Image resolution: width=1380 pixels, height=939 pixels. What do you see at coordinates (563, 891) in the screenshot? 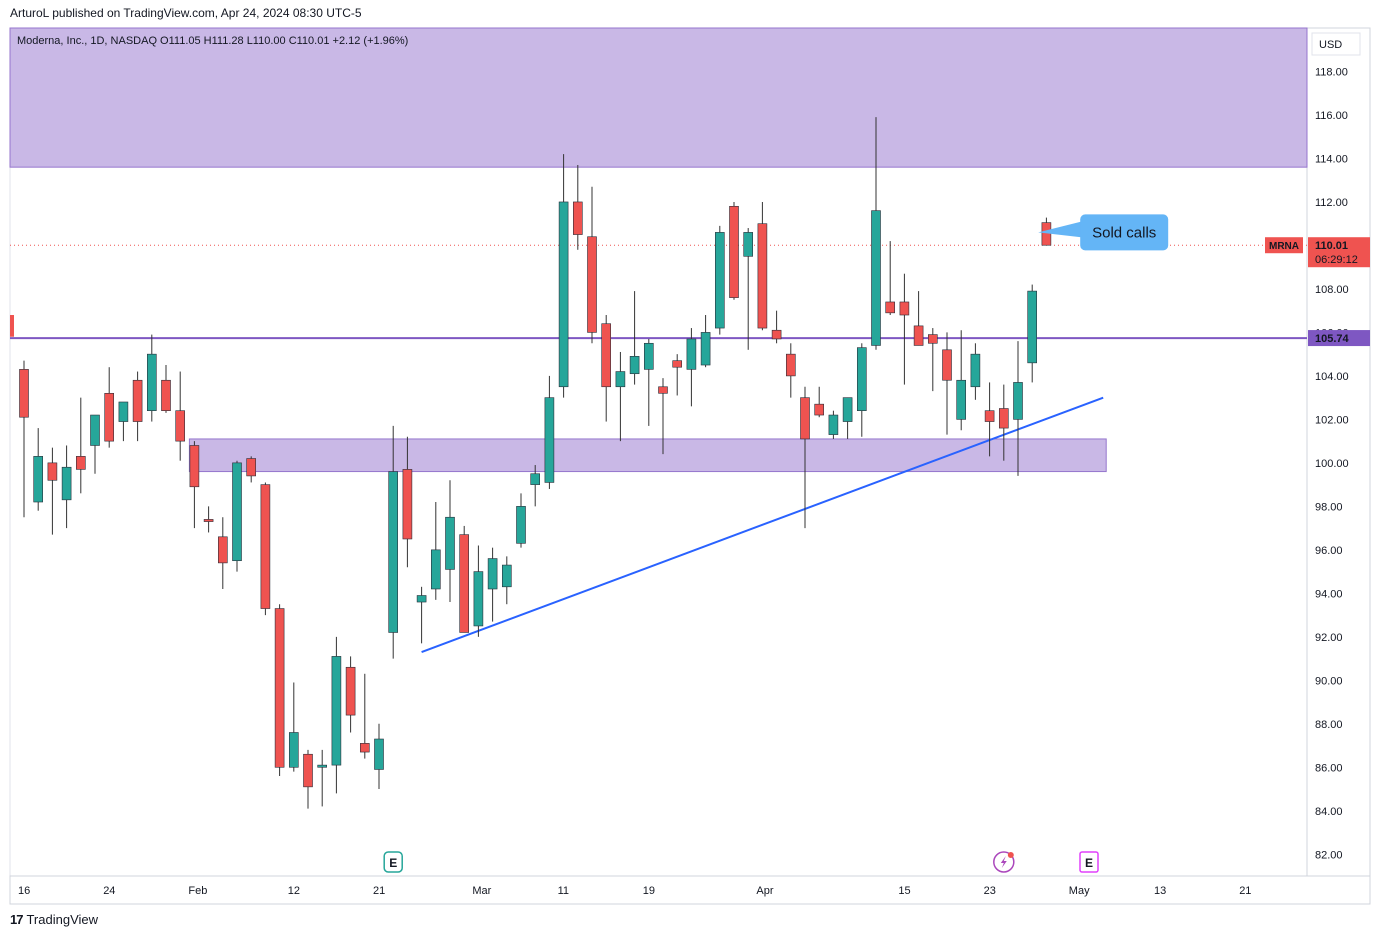
I see `x-tick-label: 11` at bounding box center [563, 891].